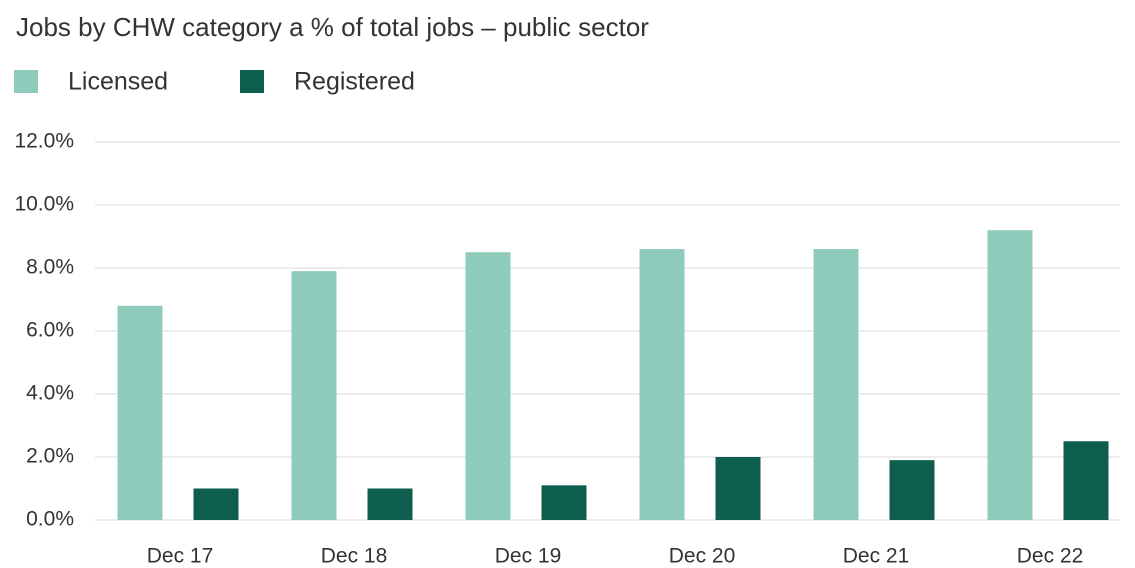 The height and width of the screenshot is (568, 1135). I want to click on y-tick-label: 2.0%, so click(50, 456).